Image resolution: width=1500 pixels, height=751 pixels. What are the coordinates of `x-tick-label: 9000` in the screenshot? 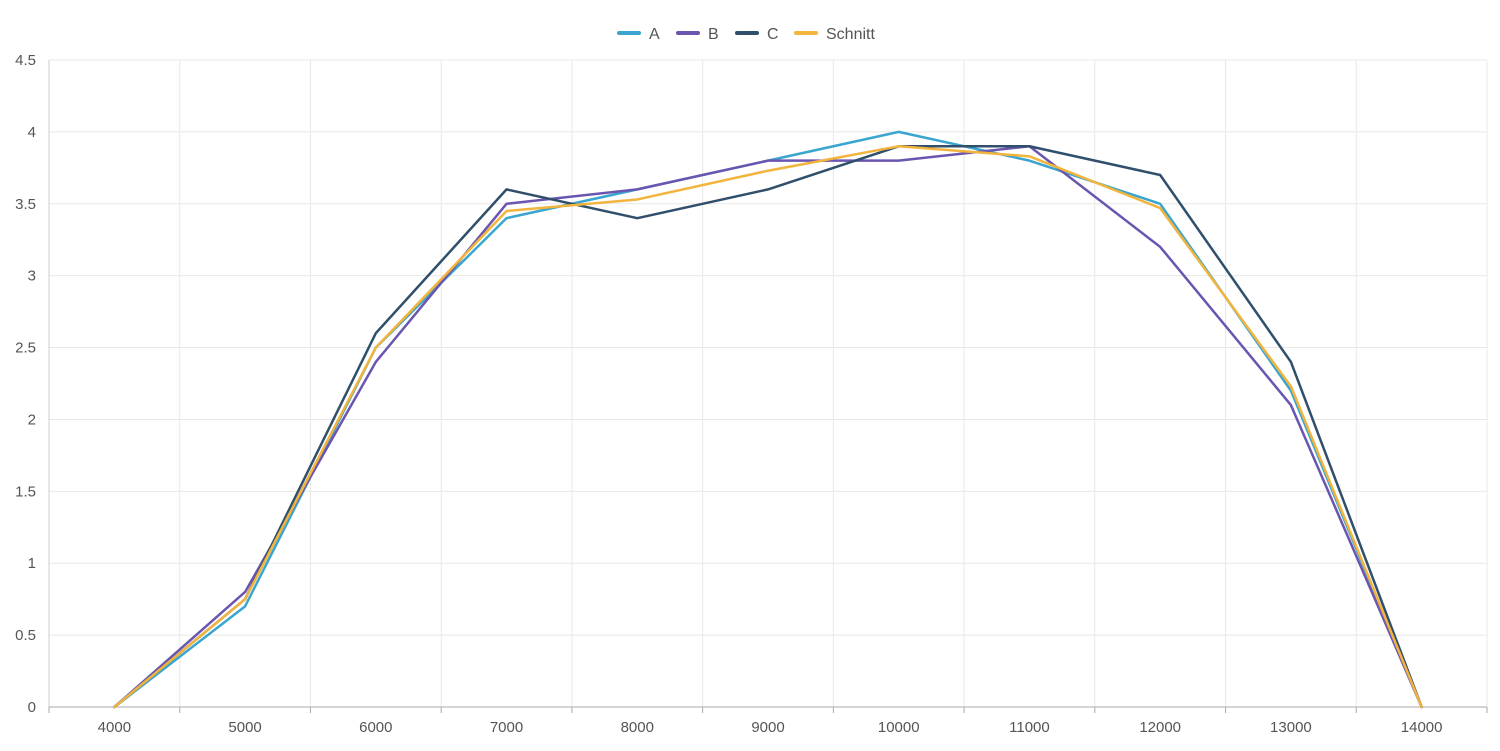 It's located at (767, 727).